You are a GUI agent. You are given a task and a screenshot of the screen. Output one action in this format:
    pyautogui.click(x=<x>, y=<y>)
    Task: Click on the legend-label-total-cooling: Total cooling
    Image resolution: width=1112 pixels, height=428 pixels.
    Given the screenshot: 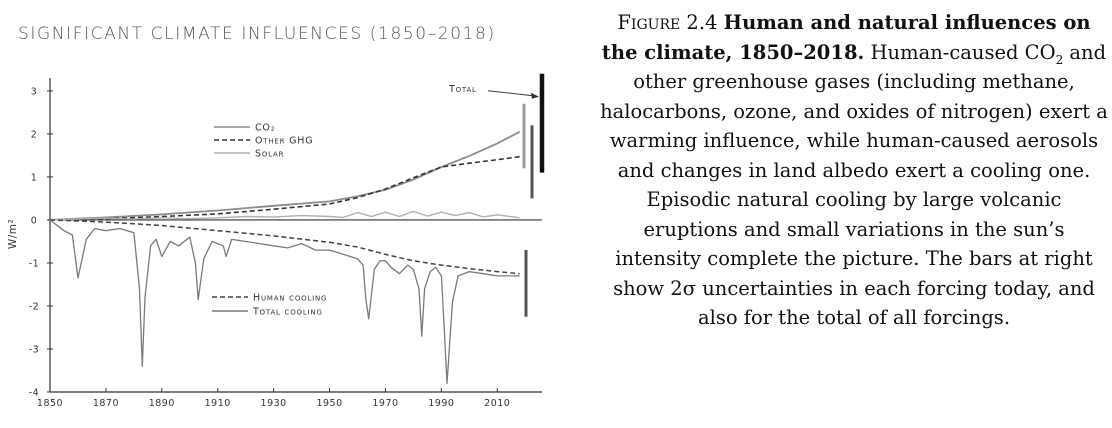 What is the action you would take?
    pyautogui.click(x=287, y=312)
    